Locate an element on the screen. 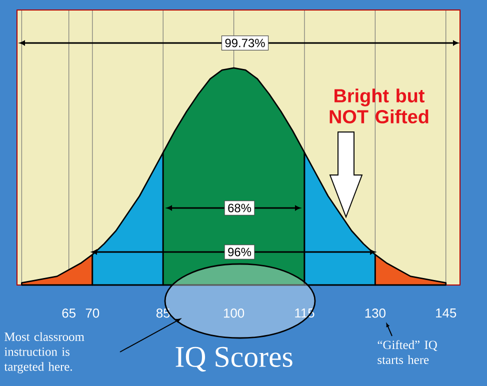 The width and height of the screenshot is (487, 386). x-tick-label: 145 is located at coordinates (446, 313).